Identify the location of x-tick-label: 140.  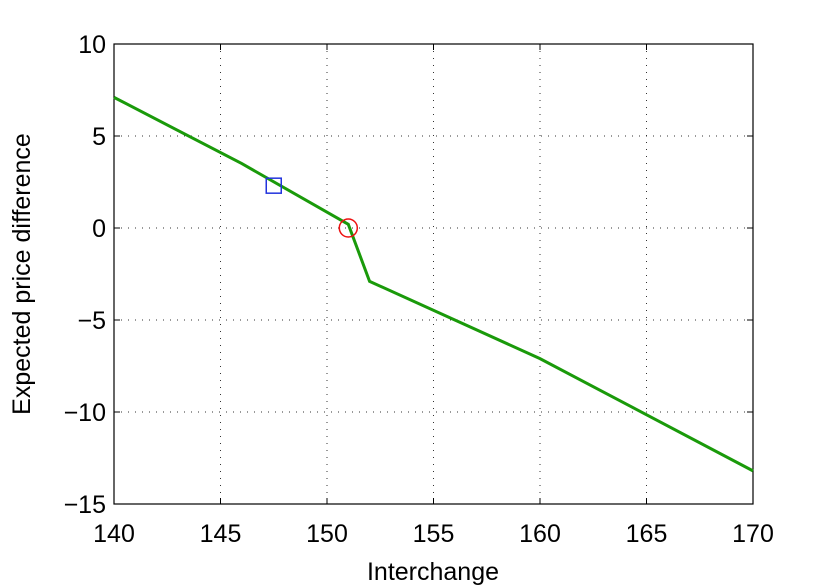
(114, 534).